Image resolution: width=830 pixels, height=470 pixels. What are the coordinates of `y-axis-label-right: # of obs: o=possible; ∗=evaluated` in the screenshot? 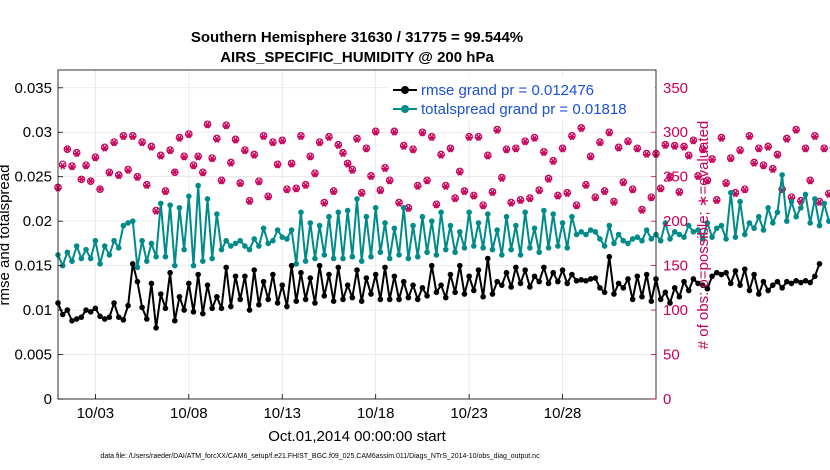 It's located at (703, 235).